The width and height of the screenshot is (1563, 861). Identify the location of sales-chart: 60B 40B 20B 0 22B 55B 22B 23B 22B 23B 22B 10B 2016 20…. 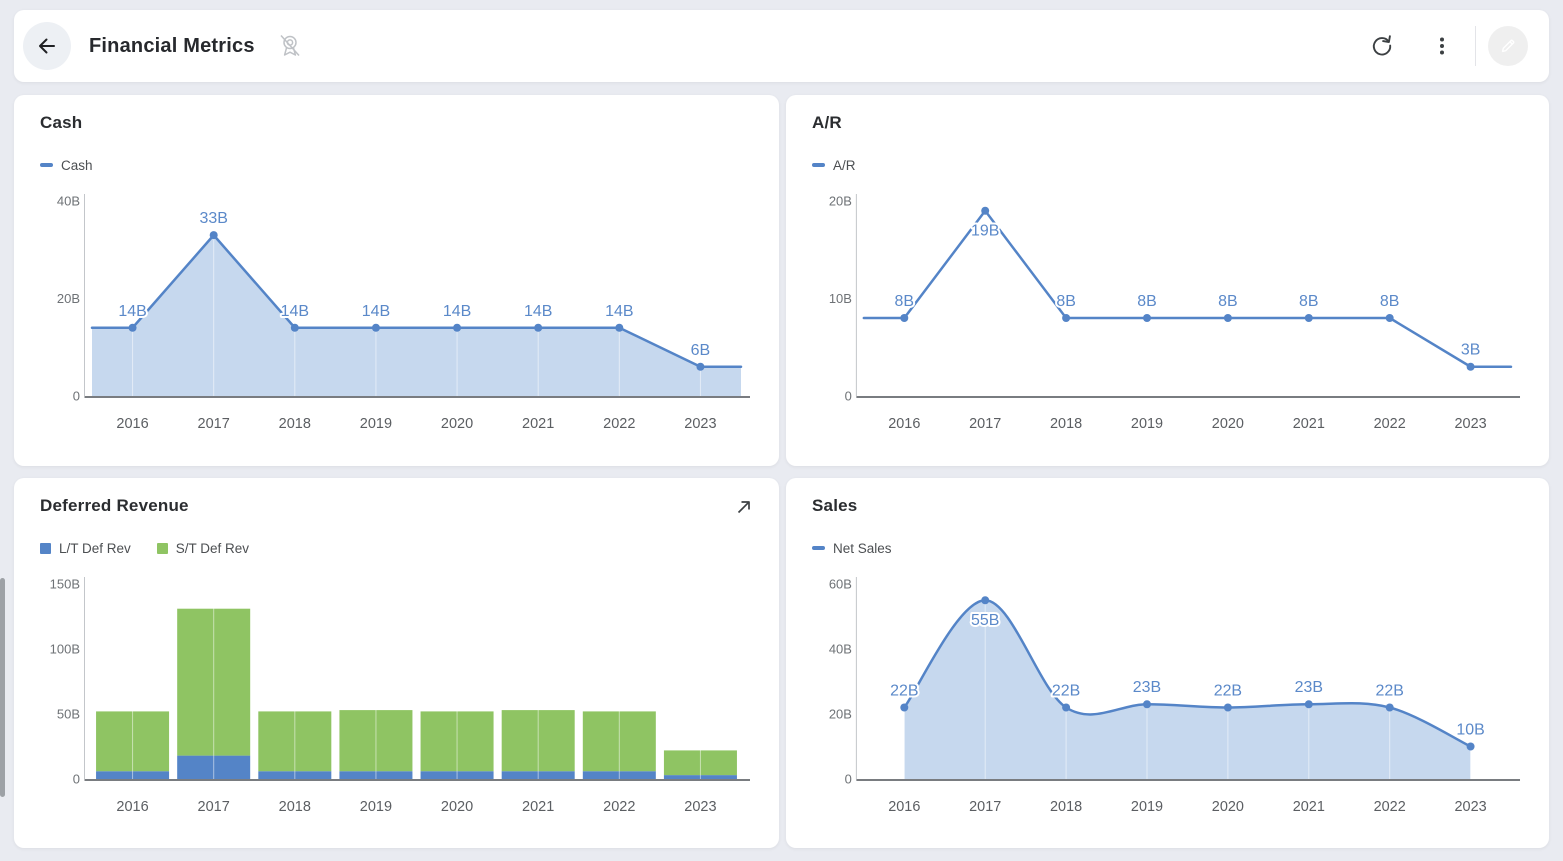
(1167, 696).